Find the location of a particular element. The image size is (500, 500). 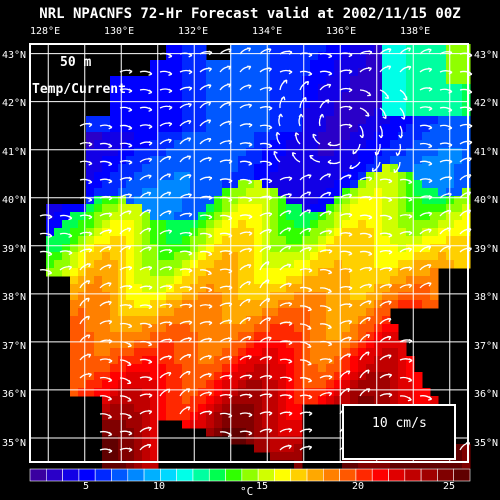

lat-label-40-right: 40°N is located at coordinates (486, 200).